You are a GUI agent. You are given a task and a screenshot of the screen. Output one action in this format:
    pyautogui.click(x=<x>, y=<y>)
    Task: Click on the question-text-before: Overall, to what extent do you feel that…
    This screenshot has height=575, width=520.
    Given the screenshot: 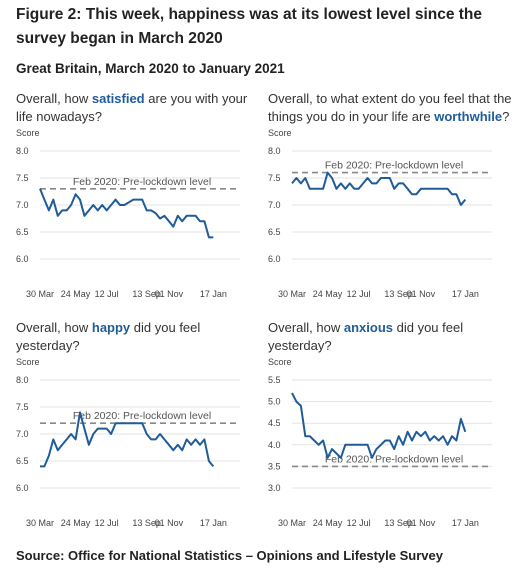 What is the action you would take?
    pyautogui.click(x=390, y=107)
    